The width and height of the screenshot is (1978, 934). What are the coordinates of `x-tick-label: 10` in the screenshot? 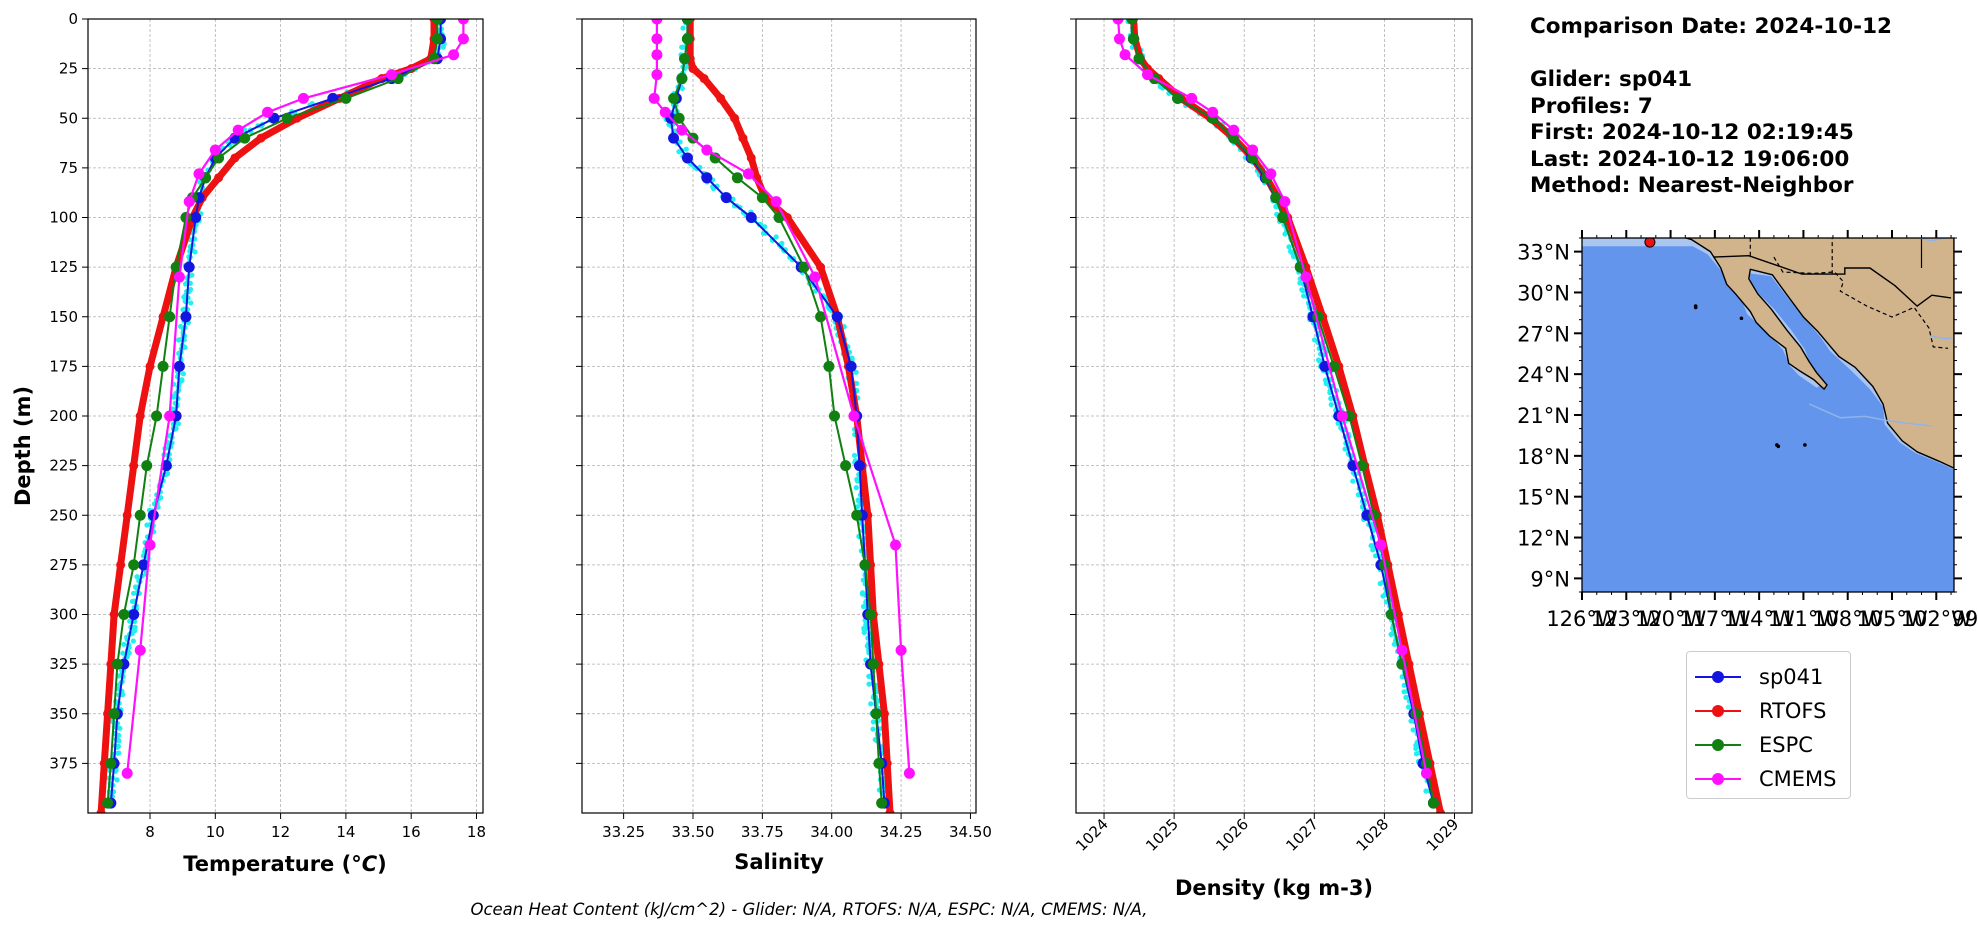 It's located at (215, 832).